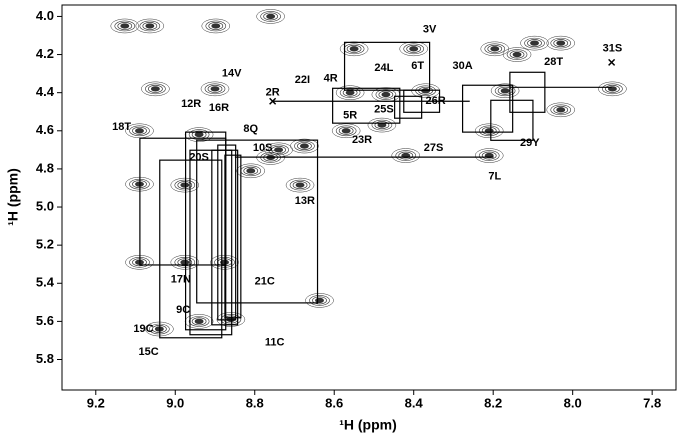  Describe the element at coordinates (13, 197) in the screenshot. I see `y-axis-label: ¹H (ppm)` at that location.